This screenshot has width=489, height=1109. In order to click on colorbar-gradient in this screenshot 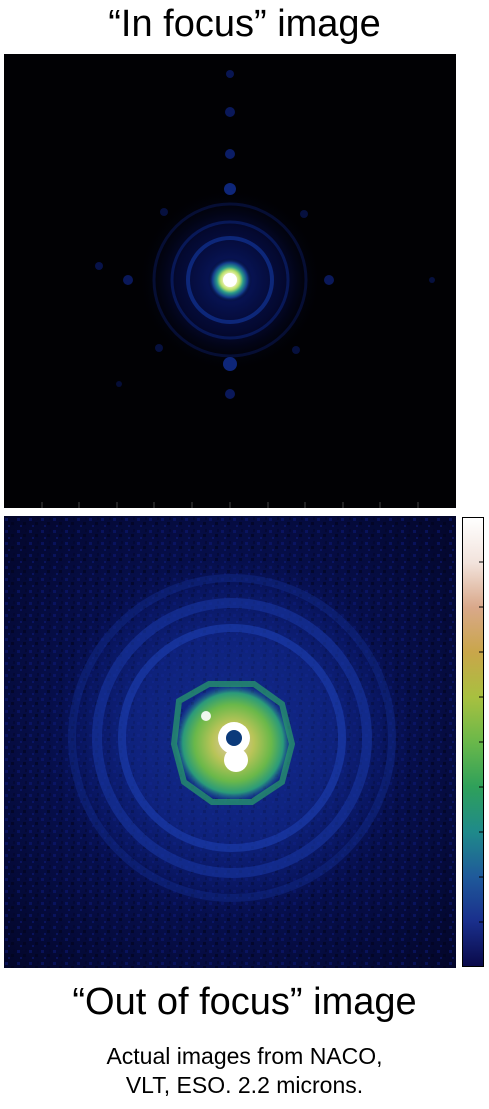, I will do `click(473, 742)`.